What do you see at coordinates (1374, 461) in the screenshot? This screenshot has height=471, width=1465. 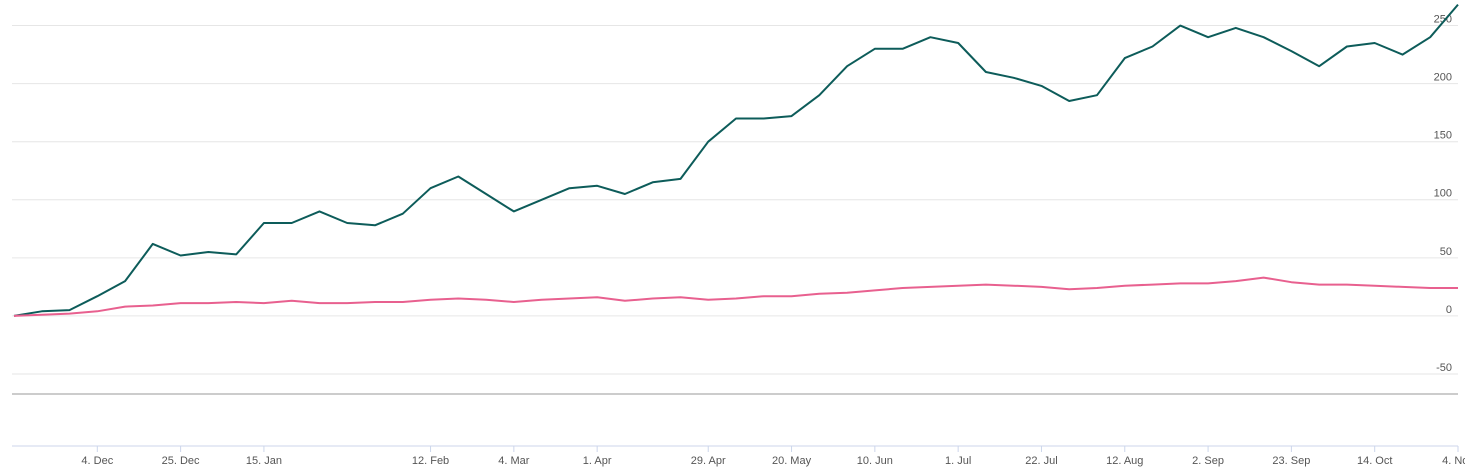 I see `x-tick-label: 14. Oct` at bounding box center [1374, 461].